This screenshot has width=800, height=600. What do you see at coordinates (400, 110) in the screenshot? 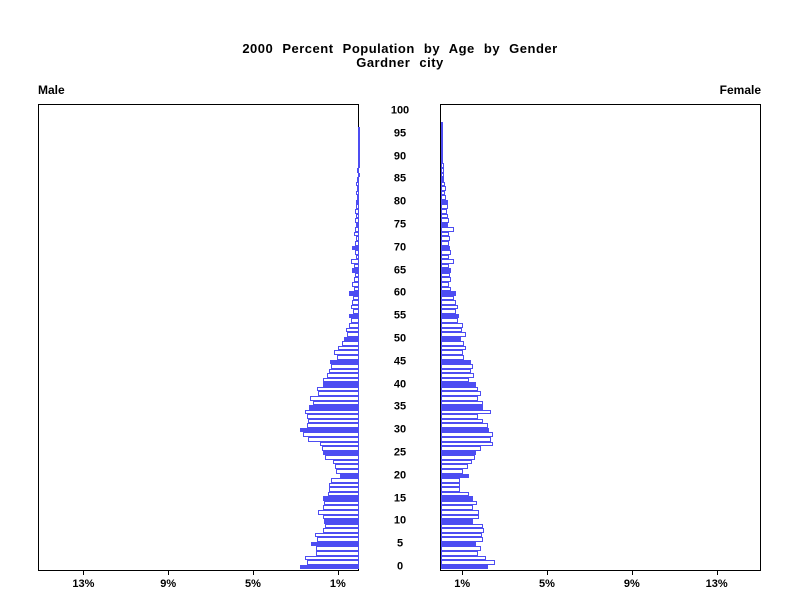
I see `age-tick-label-100: 100` at bounding box center [400, 110].